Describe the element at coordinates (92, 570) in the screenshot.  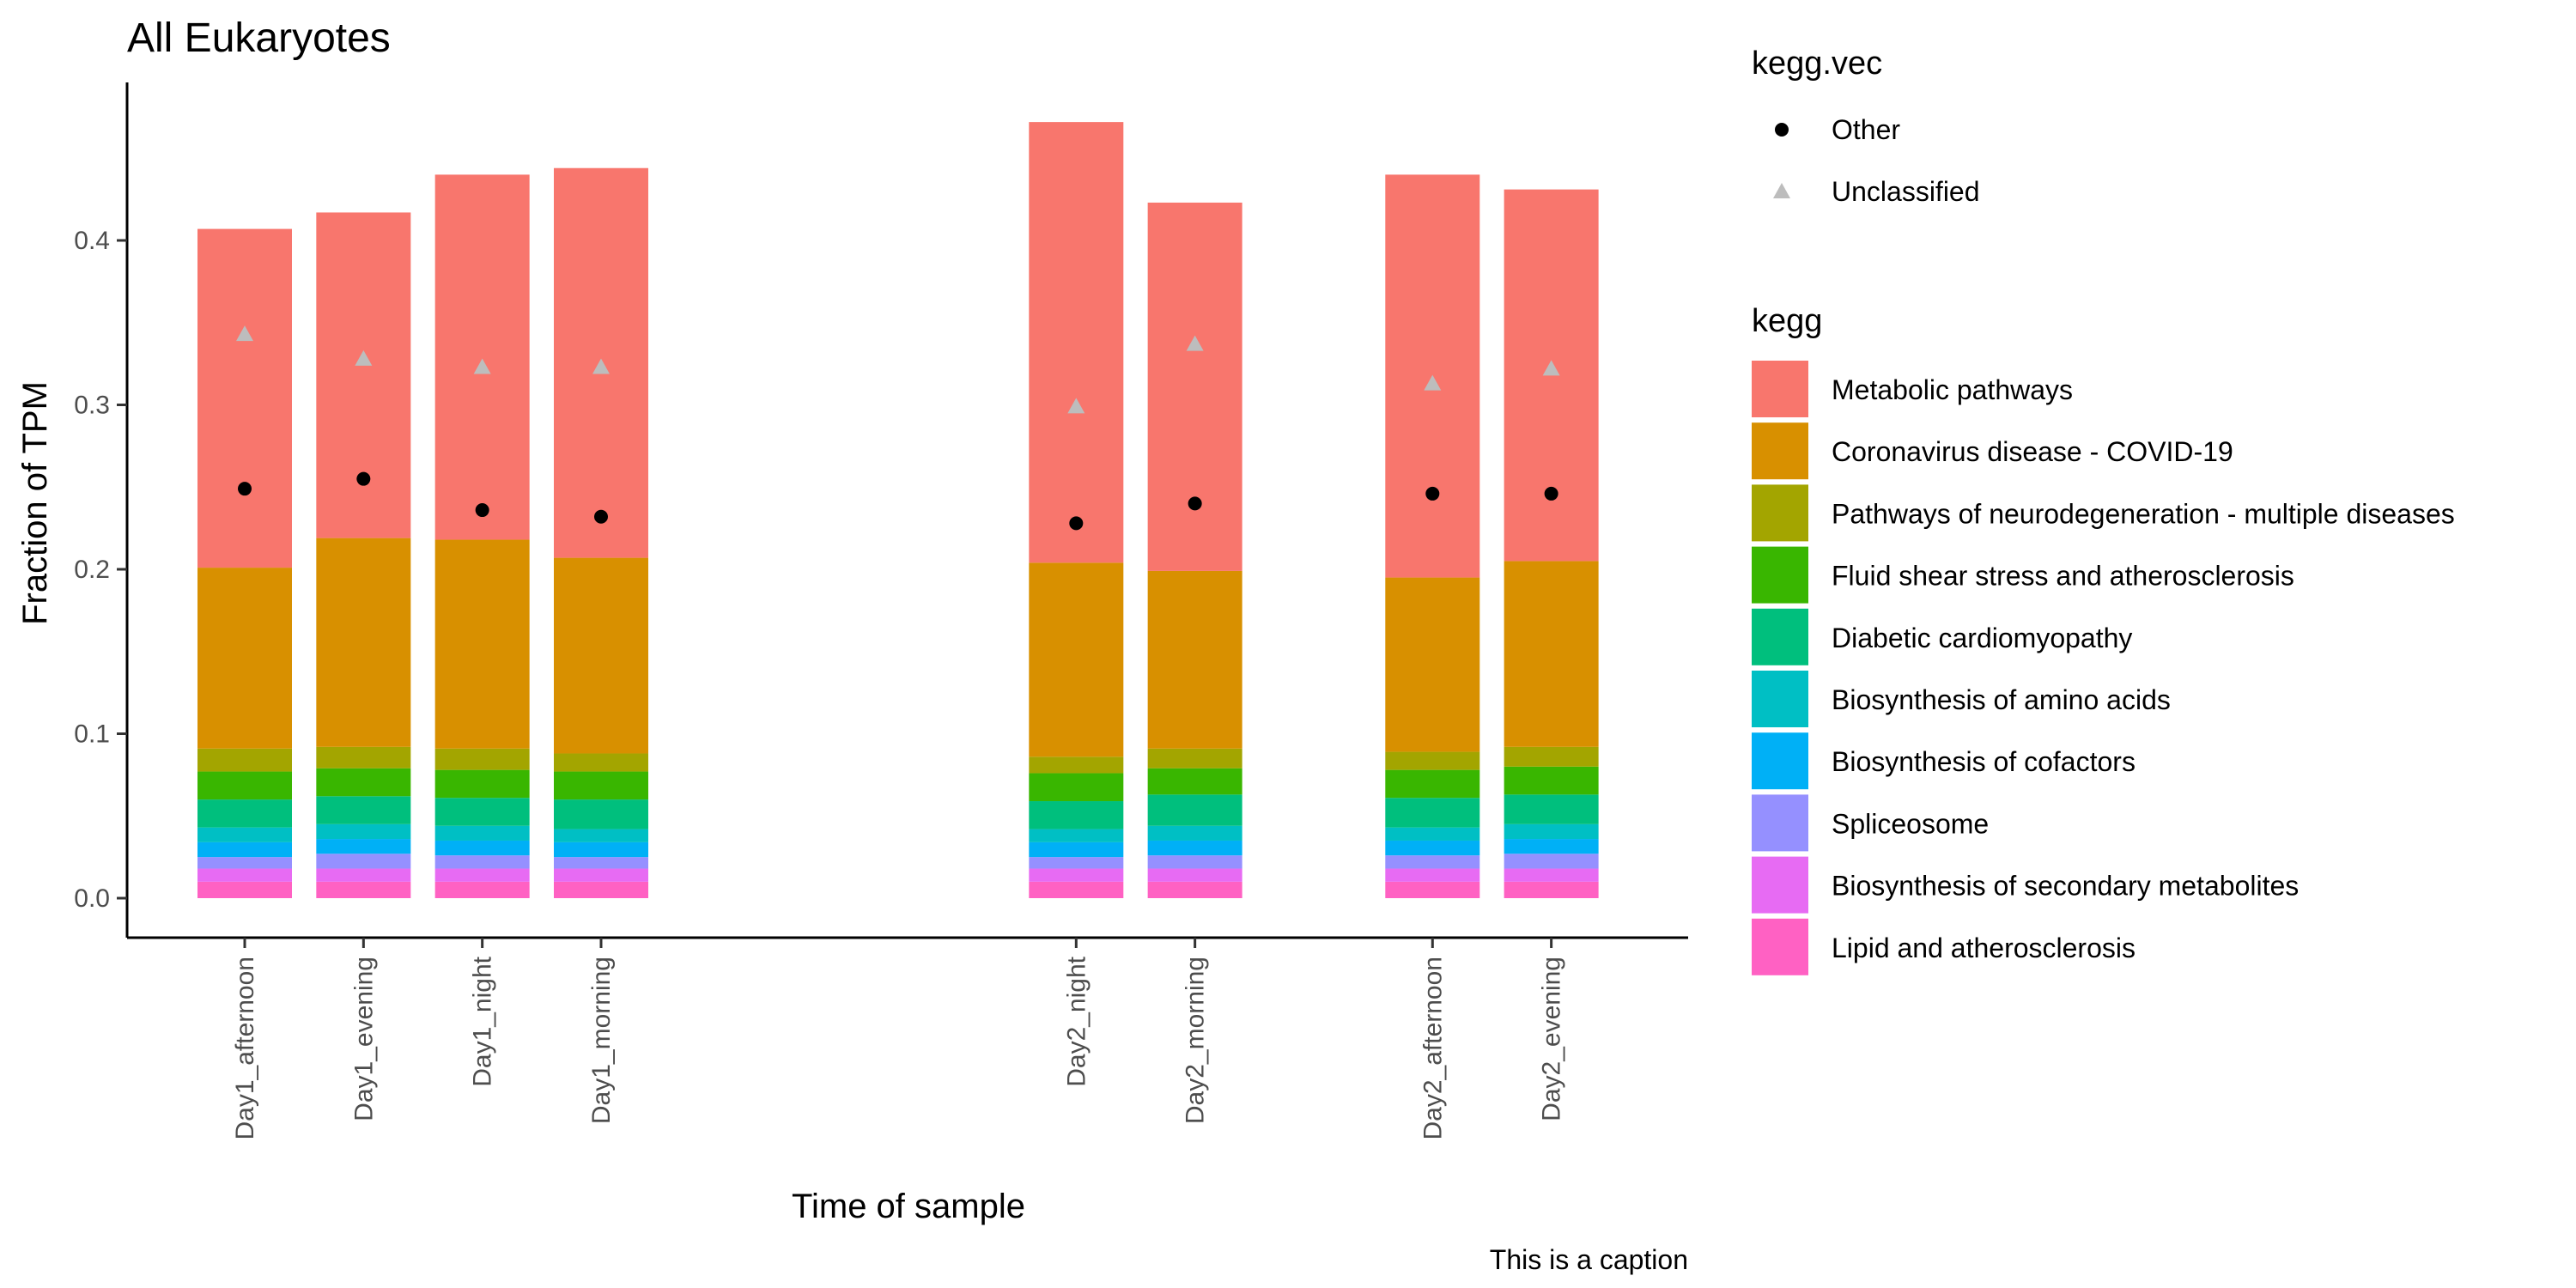
I see `y-tick-label: 0.2` at that location.